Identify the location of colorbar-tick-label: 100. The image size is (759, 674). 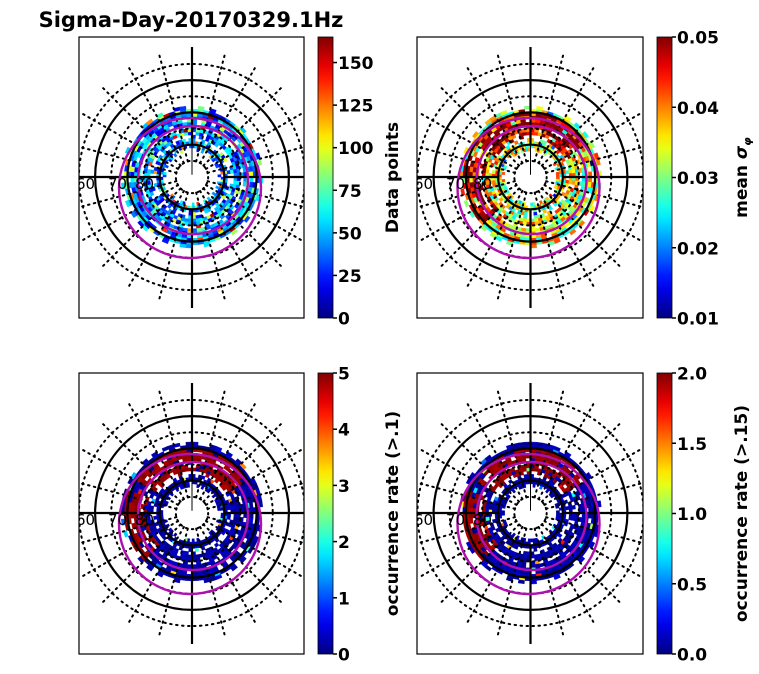
(356, 149).